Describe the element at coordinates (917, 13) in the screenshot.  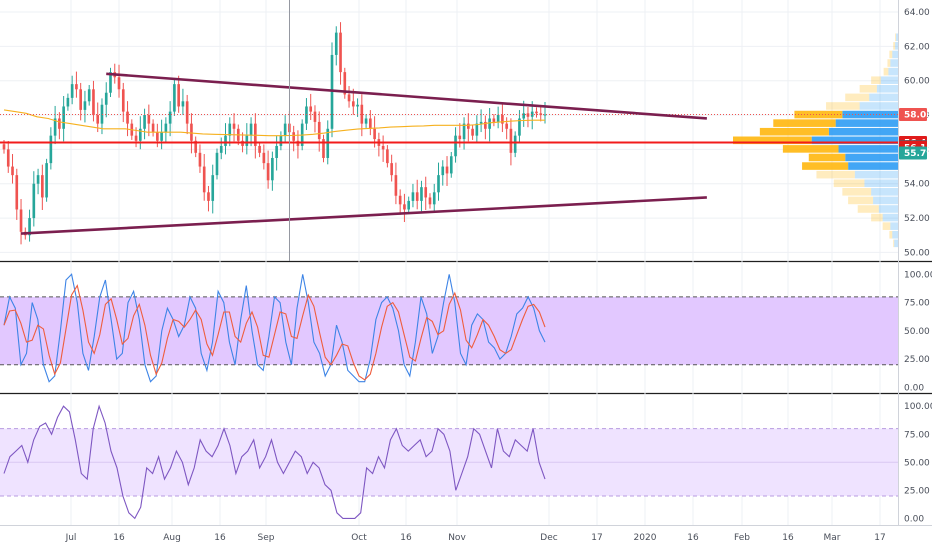
I see `price-tick-label: 64.00` at that location.